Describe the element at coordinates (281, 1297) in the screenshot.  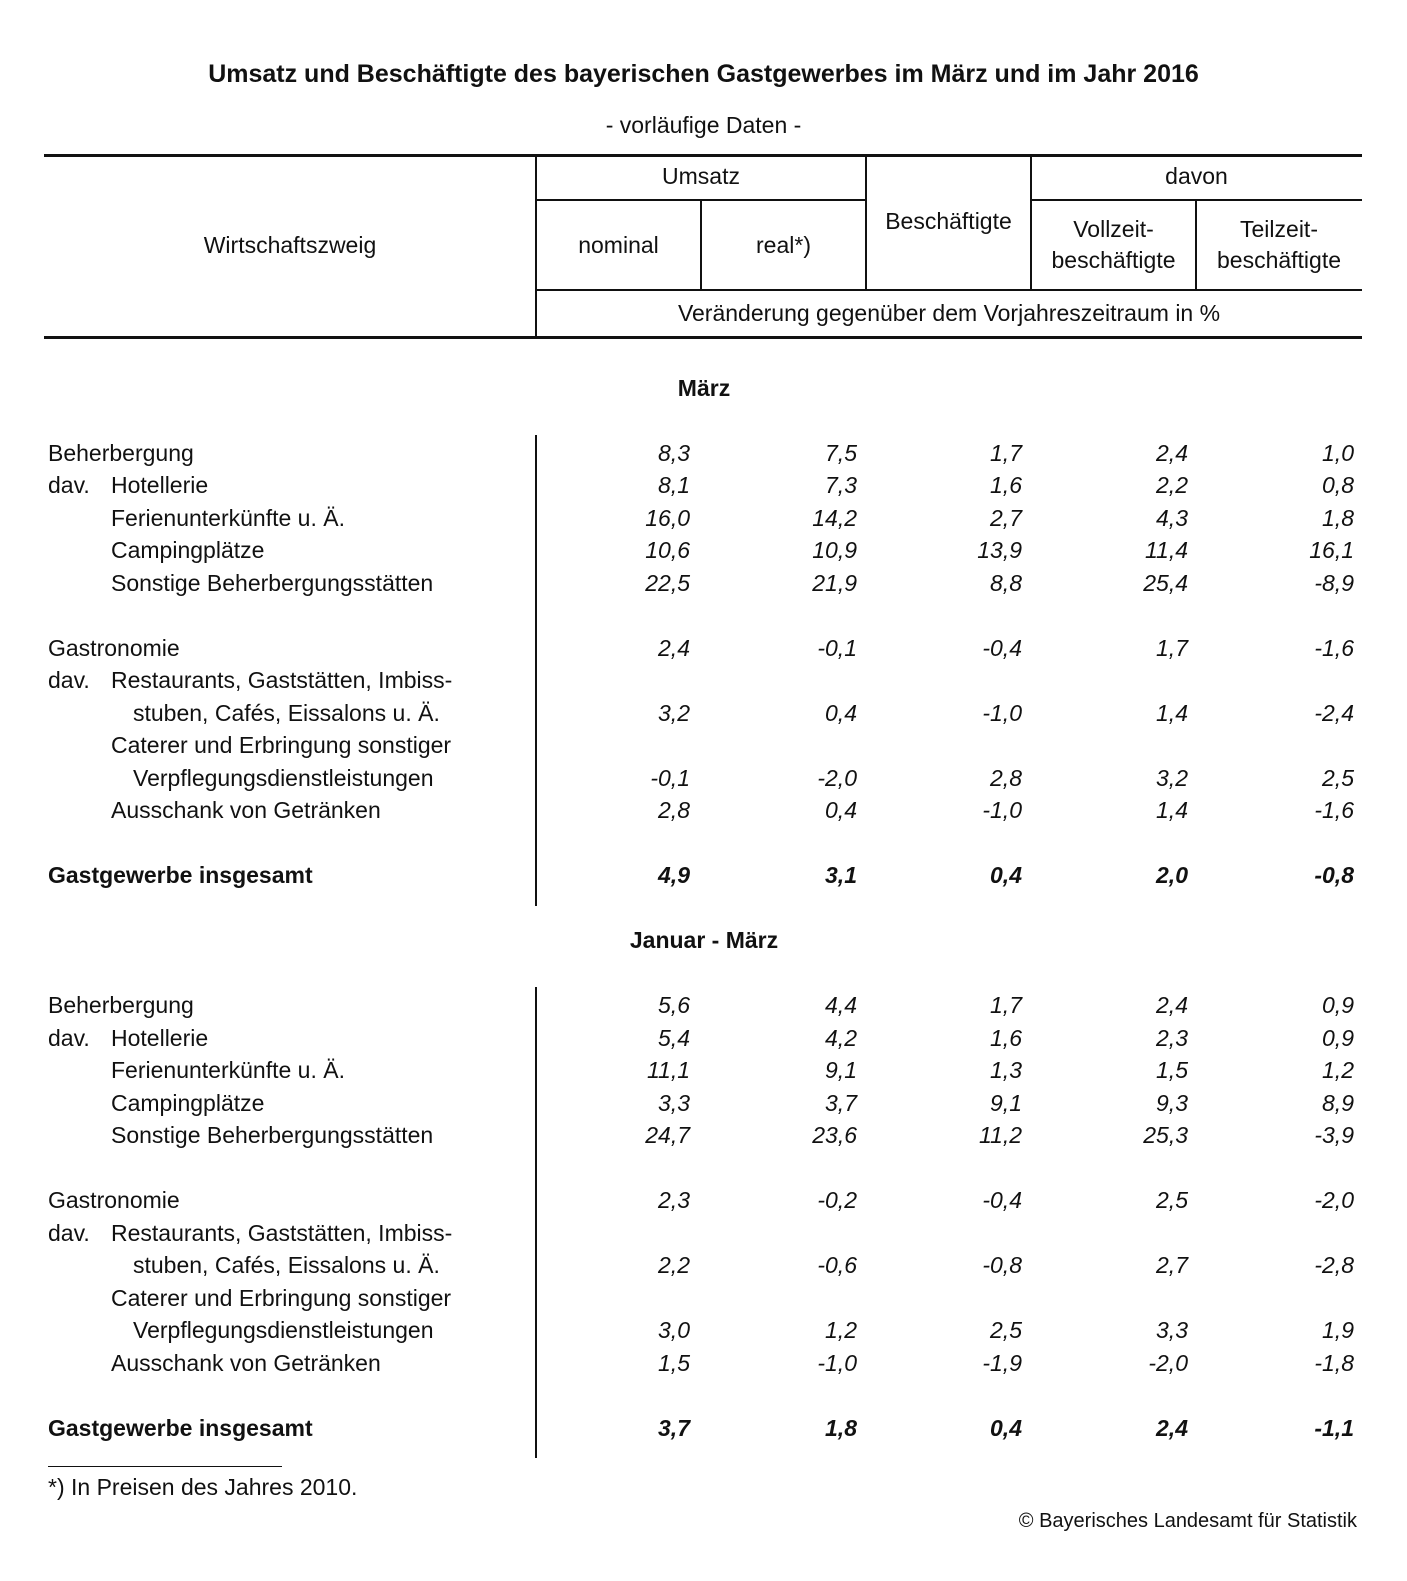
I see `row-label: Caterer und Erbringung sonstiger` at that location.